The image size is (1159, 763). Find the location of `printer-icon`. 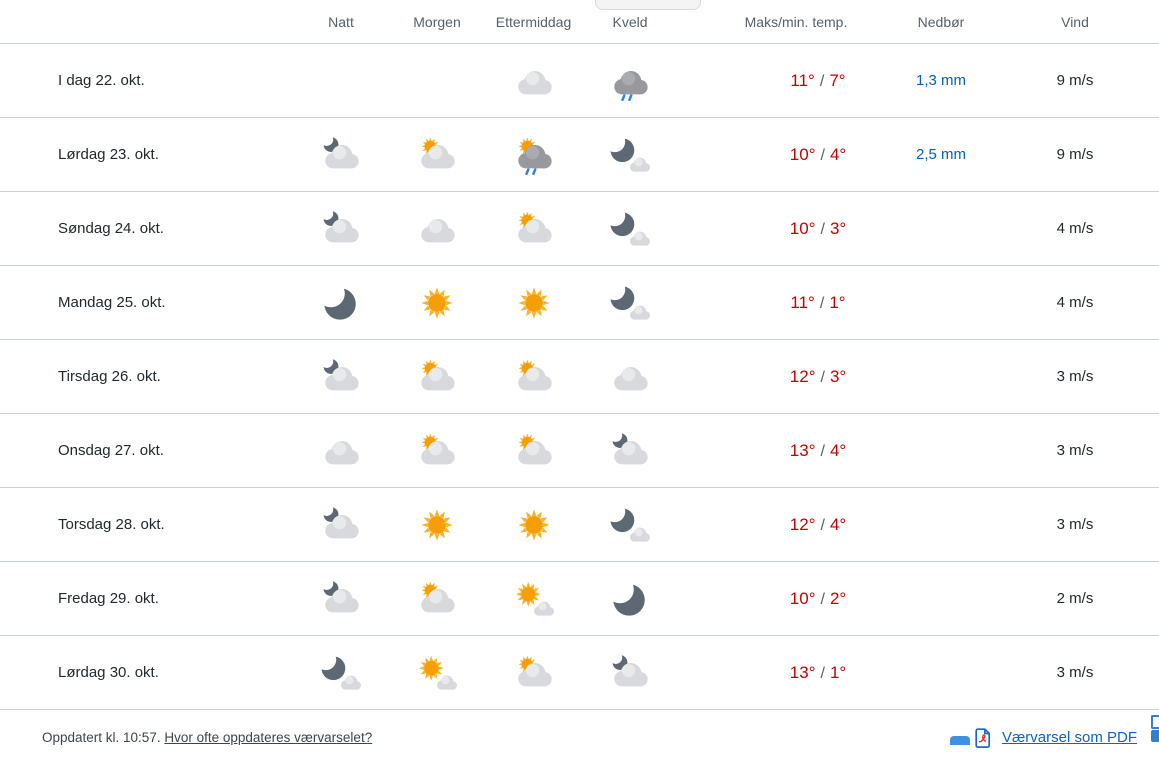

printer-icon is located at coordinates (1155, 729).